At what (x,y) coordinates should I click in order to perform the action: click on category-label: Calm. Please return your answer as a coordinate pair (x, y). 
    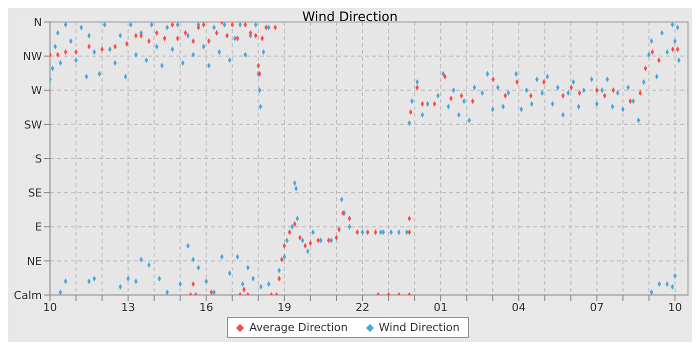
    Looking at the image, I should click on (28, 295).